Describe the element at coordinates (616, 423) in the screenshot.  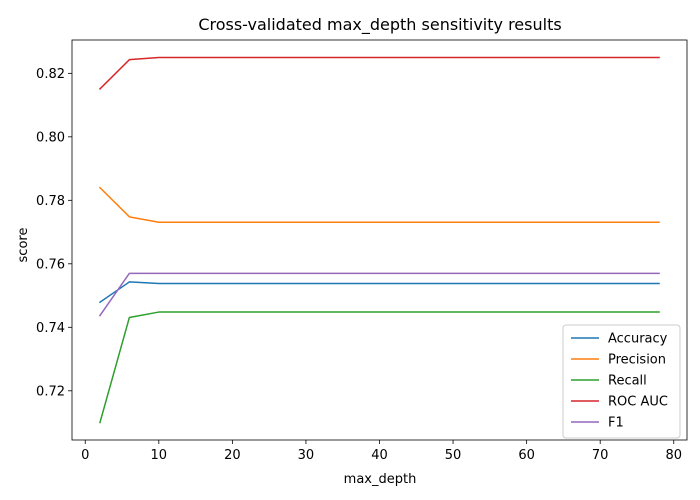
I see `legend-label-f1: F1` at that location.